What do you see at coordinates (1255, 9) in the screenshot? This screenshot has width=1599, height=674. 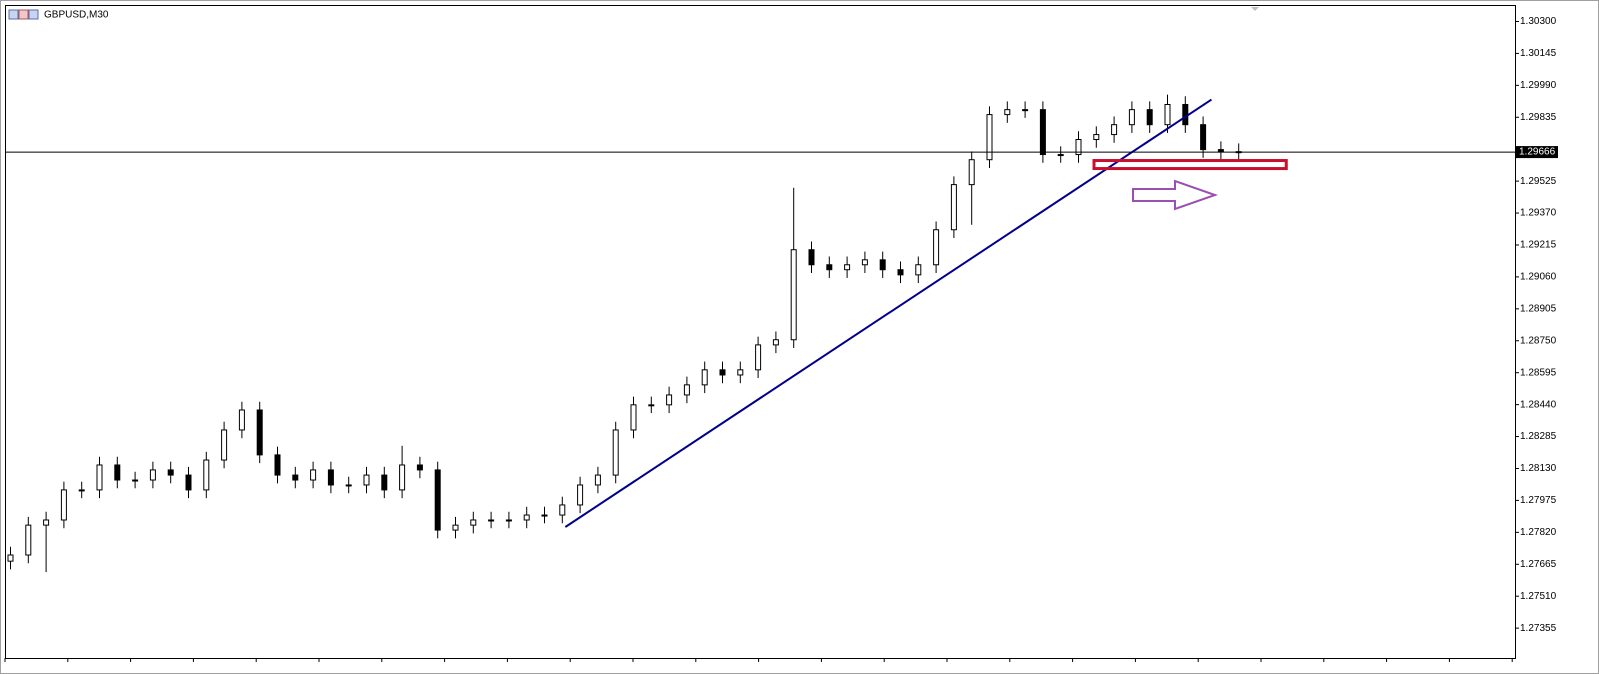 I see `shift-marker` at bounding box center [1255, 9].